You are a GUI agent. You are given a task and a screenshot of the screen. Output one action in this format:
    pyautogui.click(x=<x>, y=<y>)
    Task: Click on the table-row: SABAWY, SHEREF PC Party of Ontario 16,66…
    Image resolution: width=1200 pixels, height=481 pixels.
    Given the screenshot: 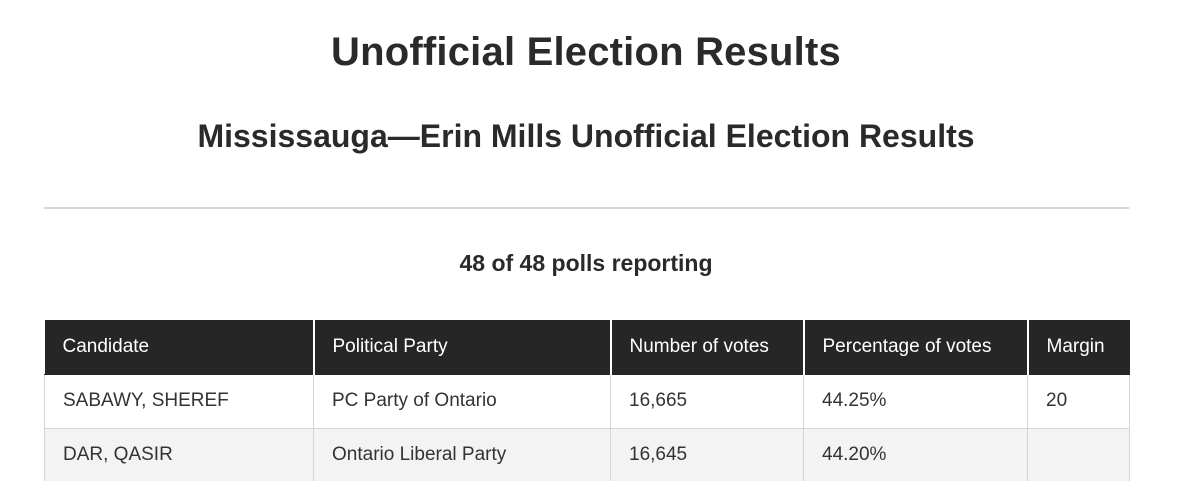 What is the action you would take?
    pyautogui.click(x=587, y=401)
    